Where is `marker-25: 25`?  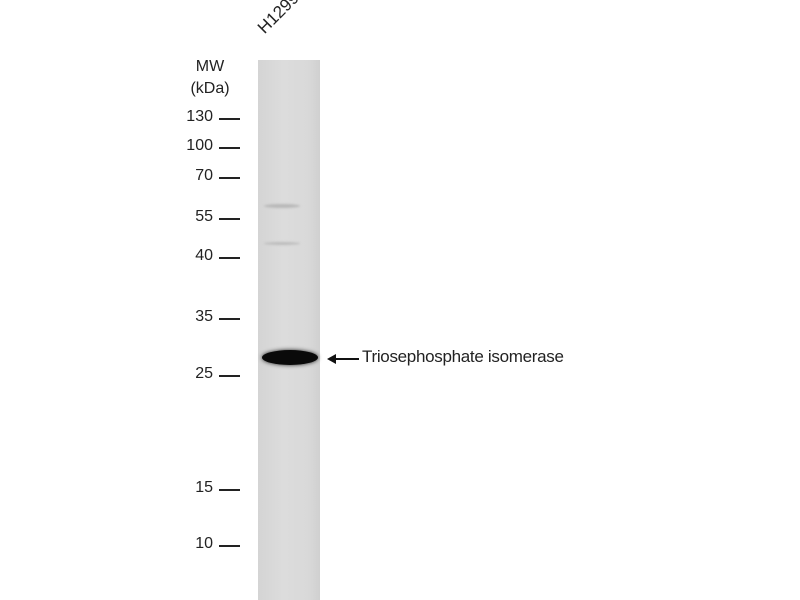 marker-25: 25 is located at coordinates (195, 375).